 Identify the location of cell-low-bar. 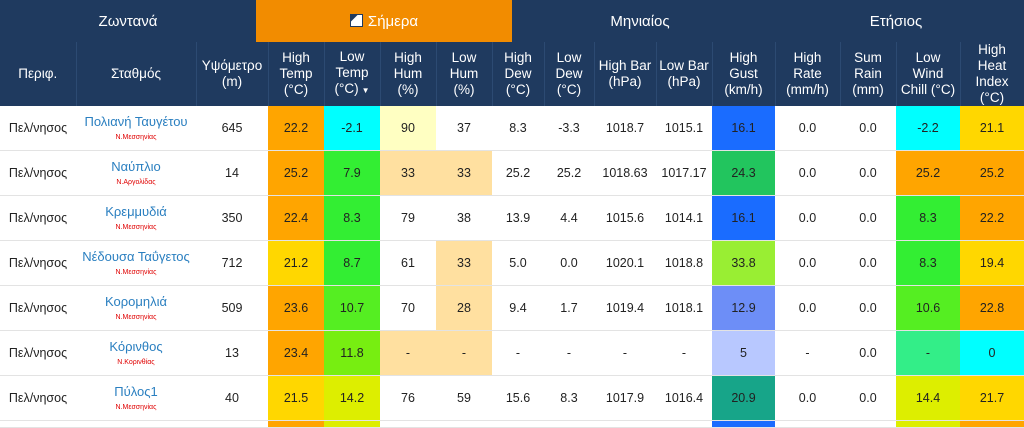
(684, 424).